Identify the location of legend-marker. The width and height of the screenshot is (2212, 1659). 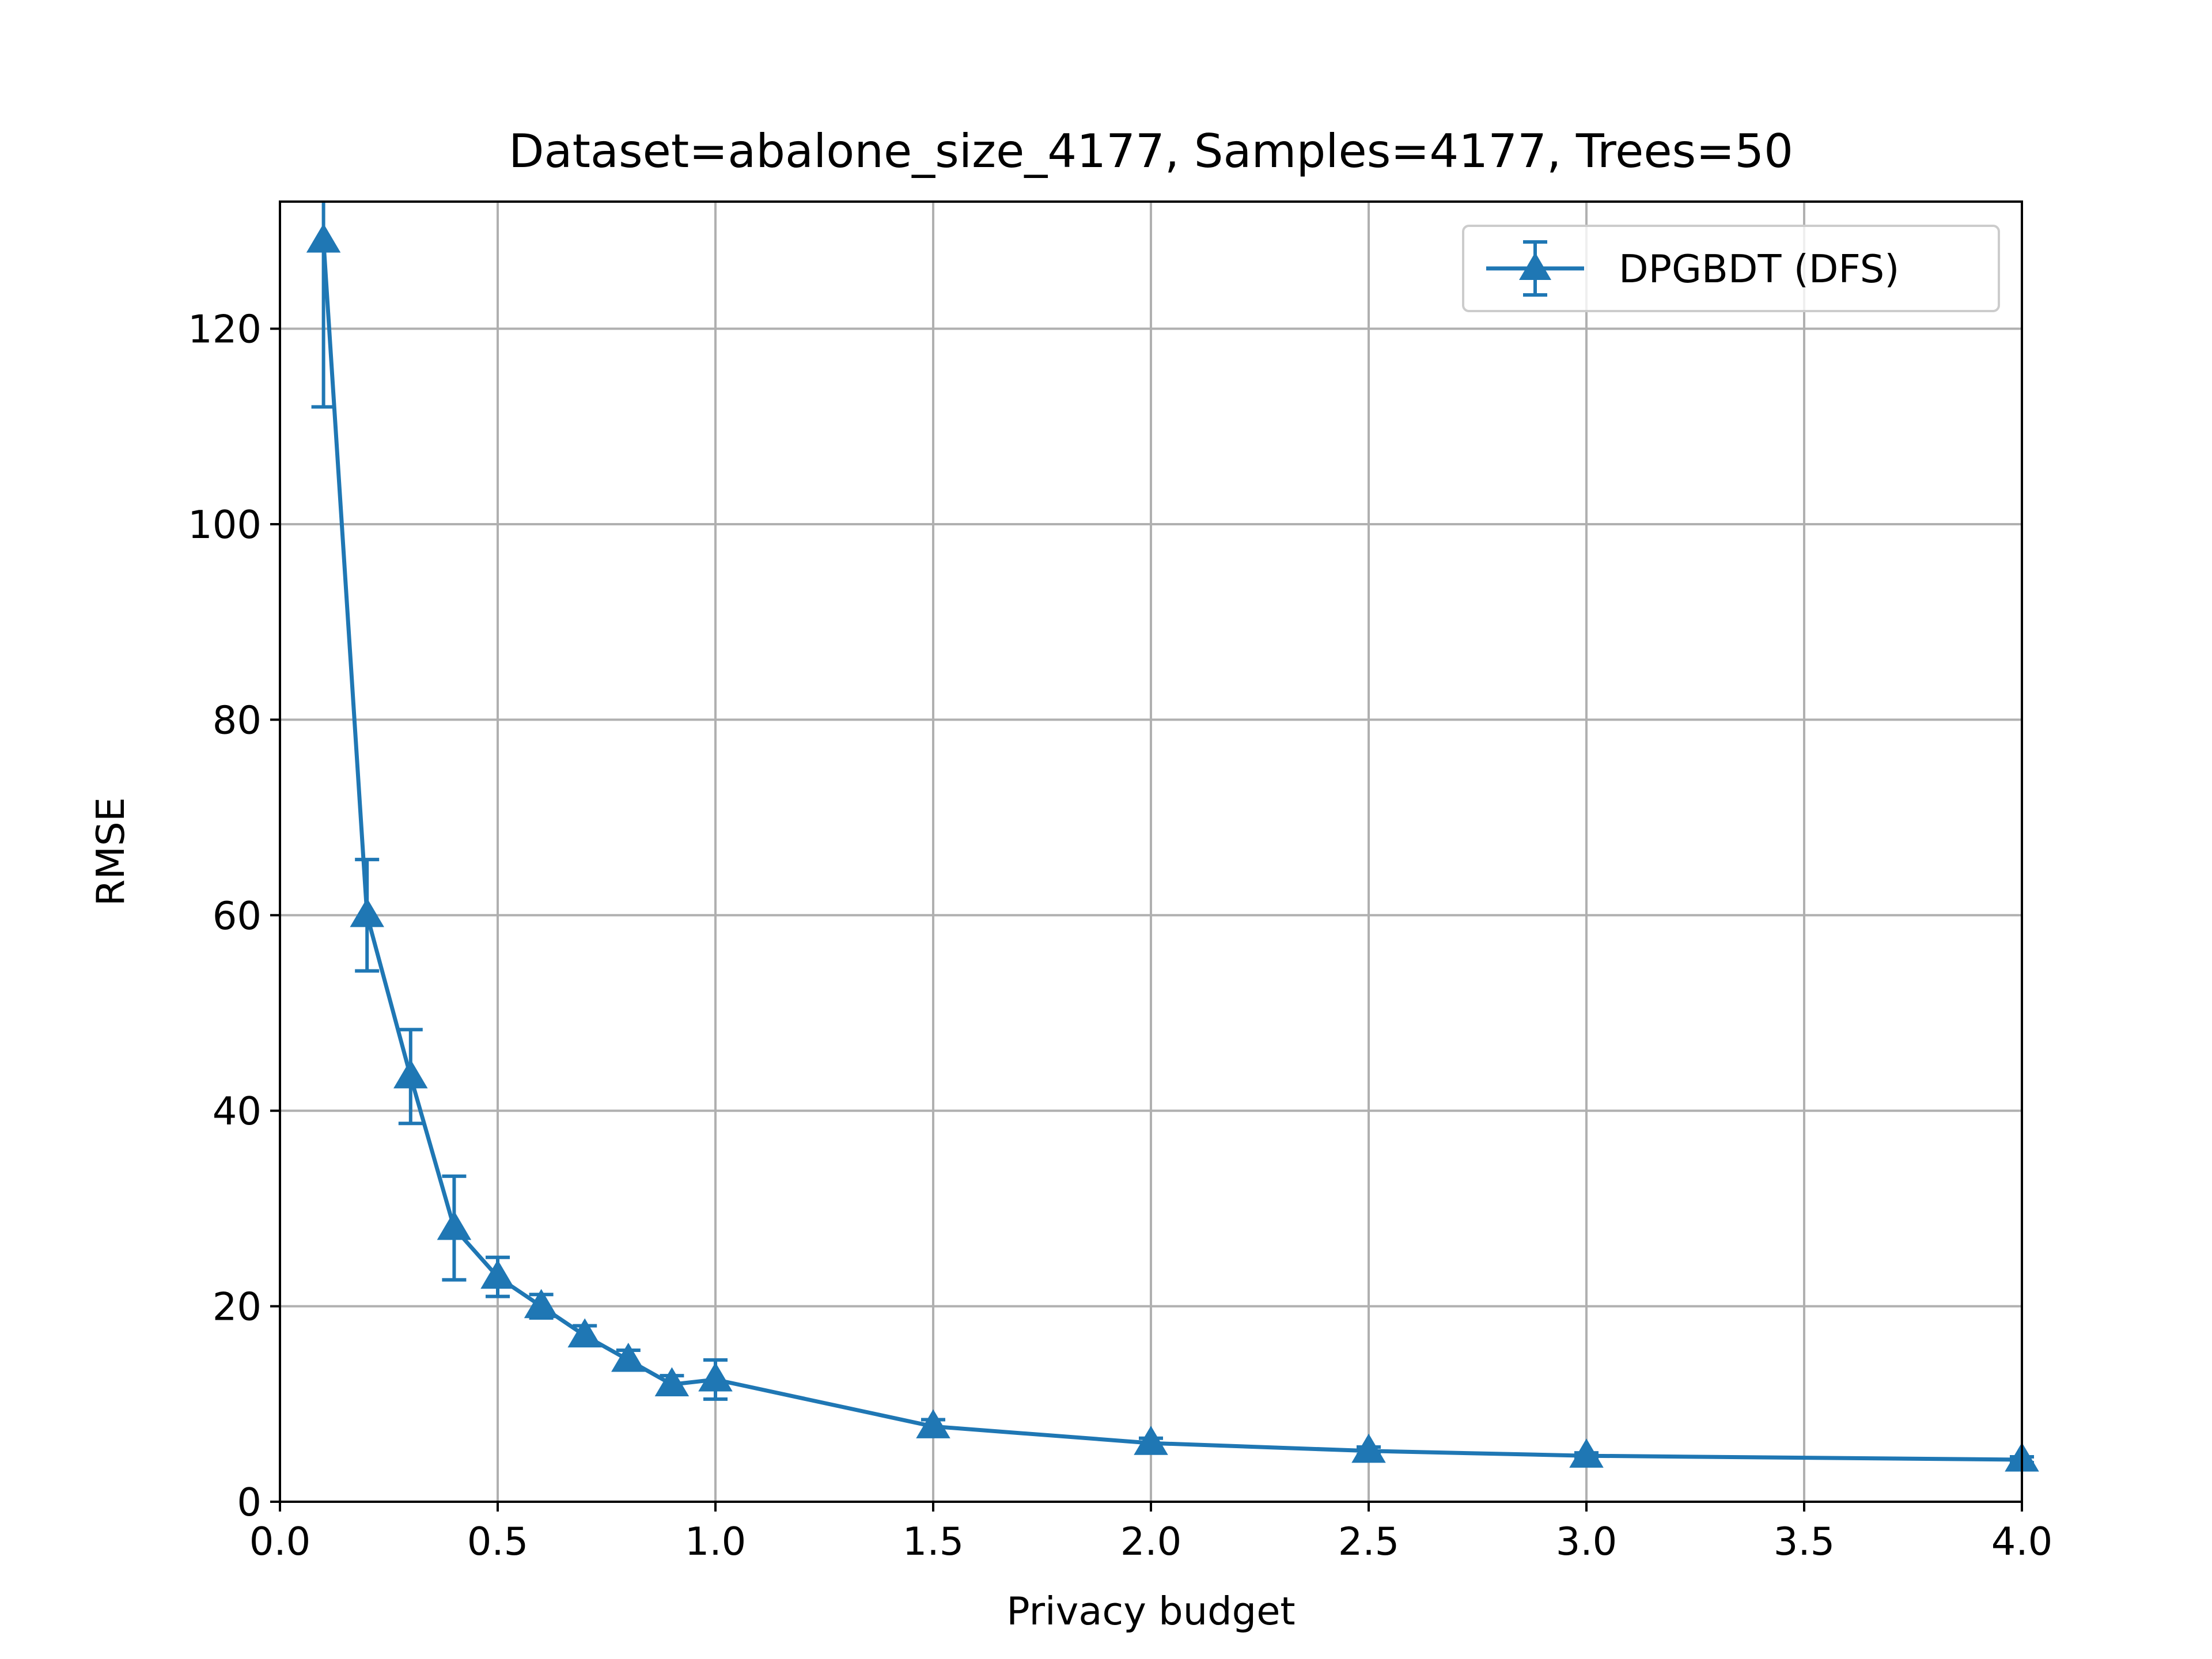
(1535, 266).